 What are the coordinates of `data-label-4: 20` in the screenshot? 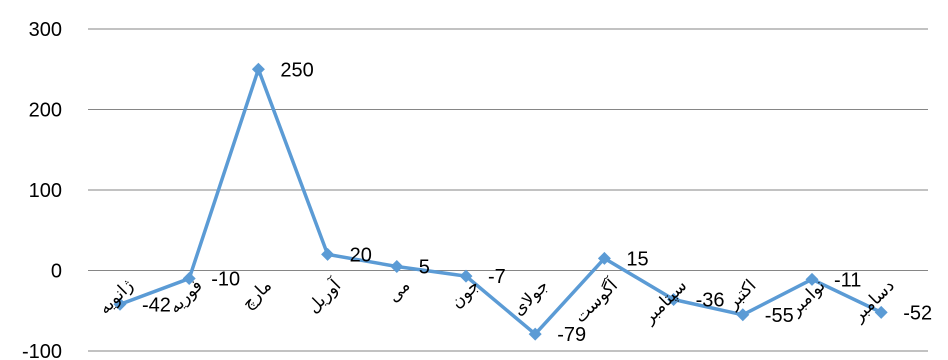 It's located at (361, 255).